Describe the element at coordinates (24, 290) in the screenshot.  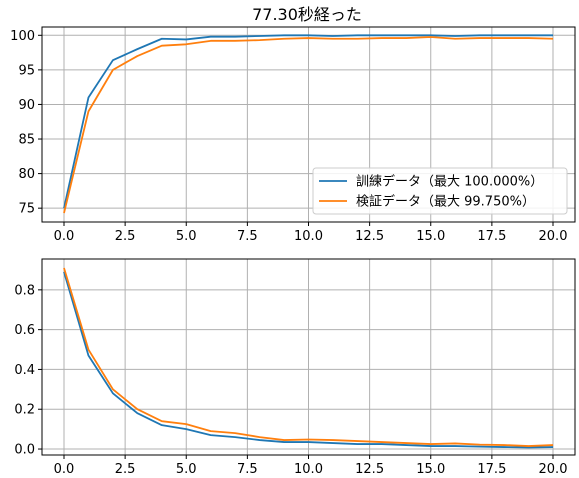
I see `y-tick-label: 0.8` at that location.